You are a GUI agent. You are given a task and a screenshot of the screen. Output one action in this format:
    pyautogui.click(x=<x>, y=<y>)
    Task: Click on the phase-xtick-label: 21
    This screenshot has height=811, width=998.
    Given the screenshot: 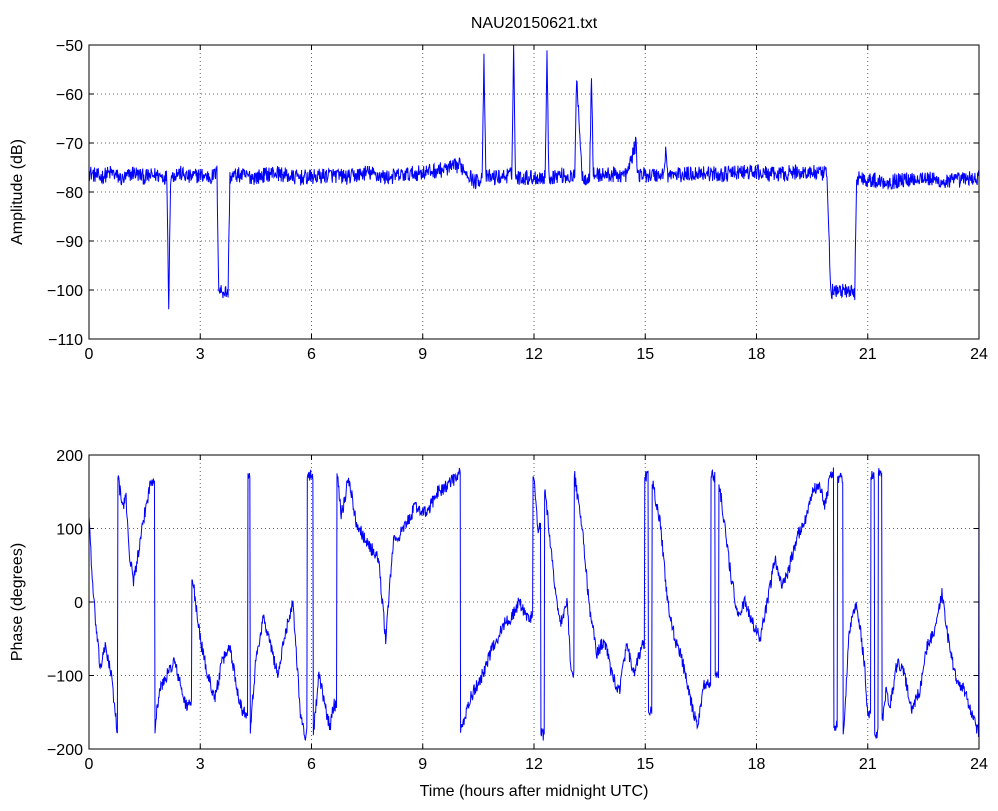 What is the action you would take?
    pyautogui.click(x=868, y=764)
    